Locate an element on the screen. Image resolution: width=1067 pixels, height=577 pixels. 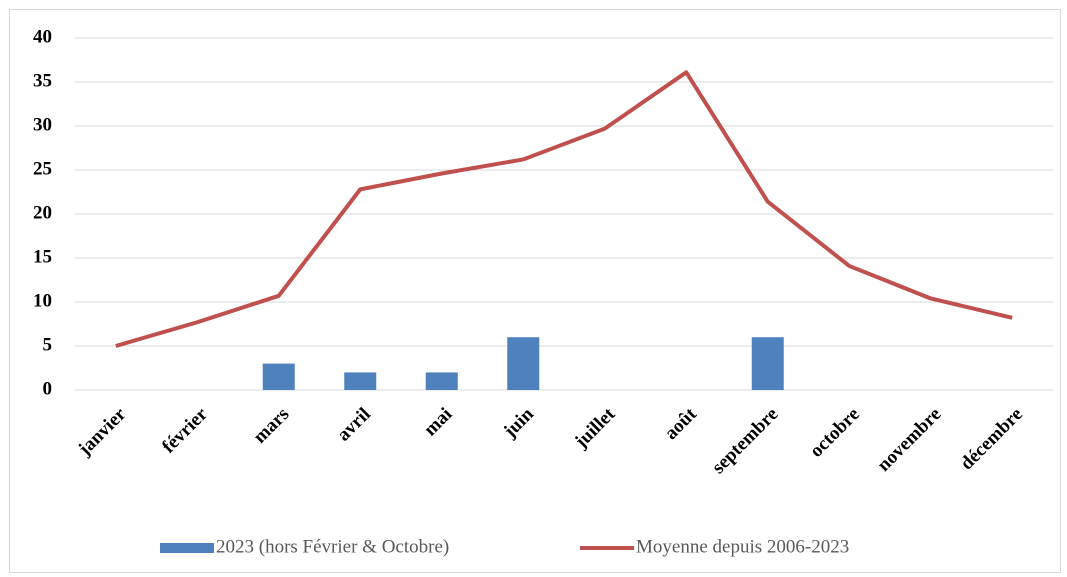
y-tick-label: 5 is located at coordinates (48, 344).